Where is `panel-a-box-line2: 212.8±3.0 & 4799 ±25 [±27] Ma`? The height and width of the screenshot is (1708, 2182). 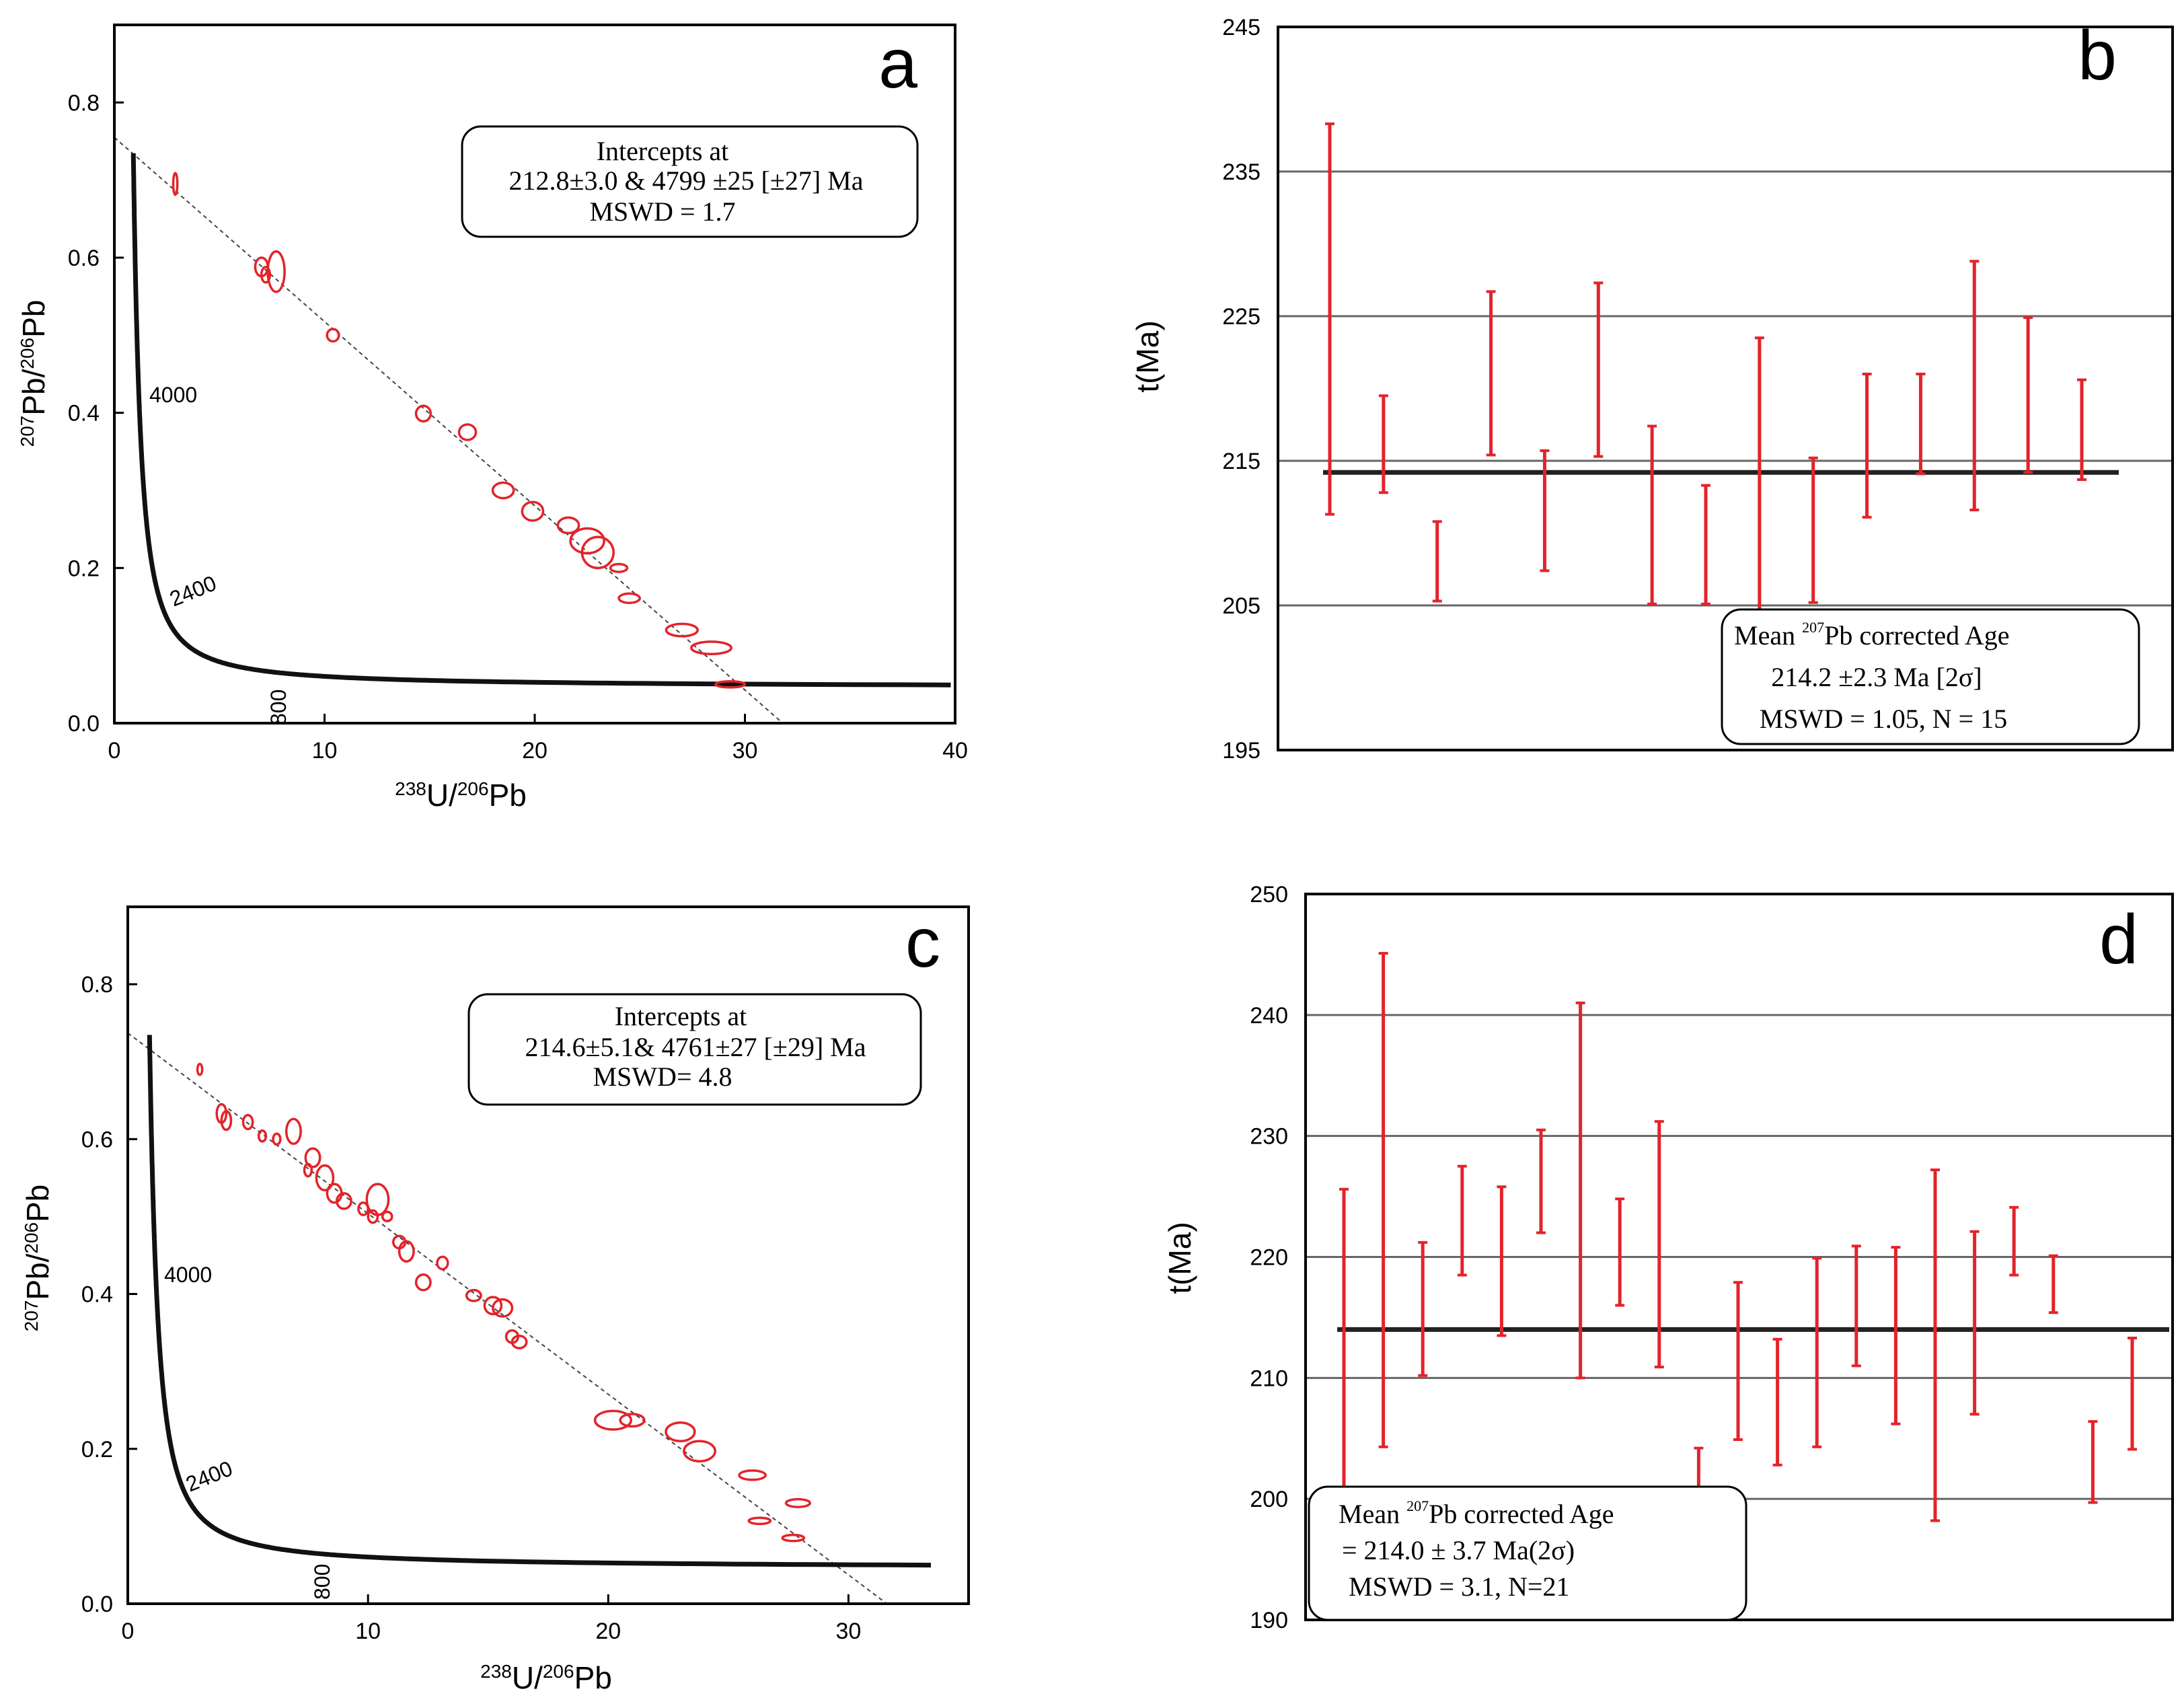 panel-a-box-line2: 212.8±3.0 & 4799 ±25 [±27] Ma is located at coordinates (686, 180).